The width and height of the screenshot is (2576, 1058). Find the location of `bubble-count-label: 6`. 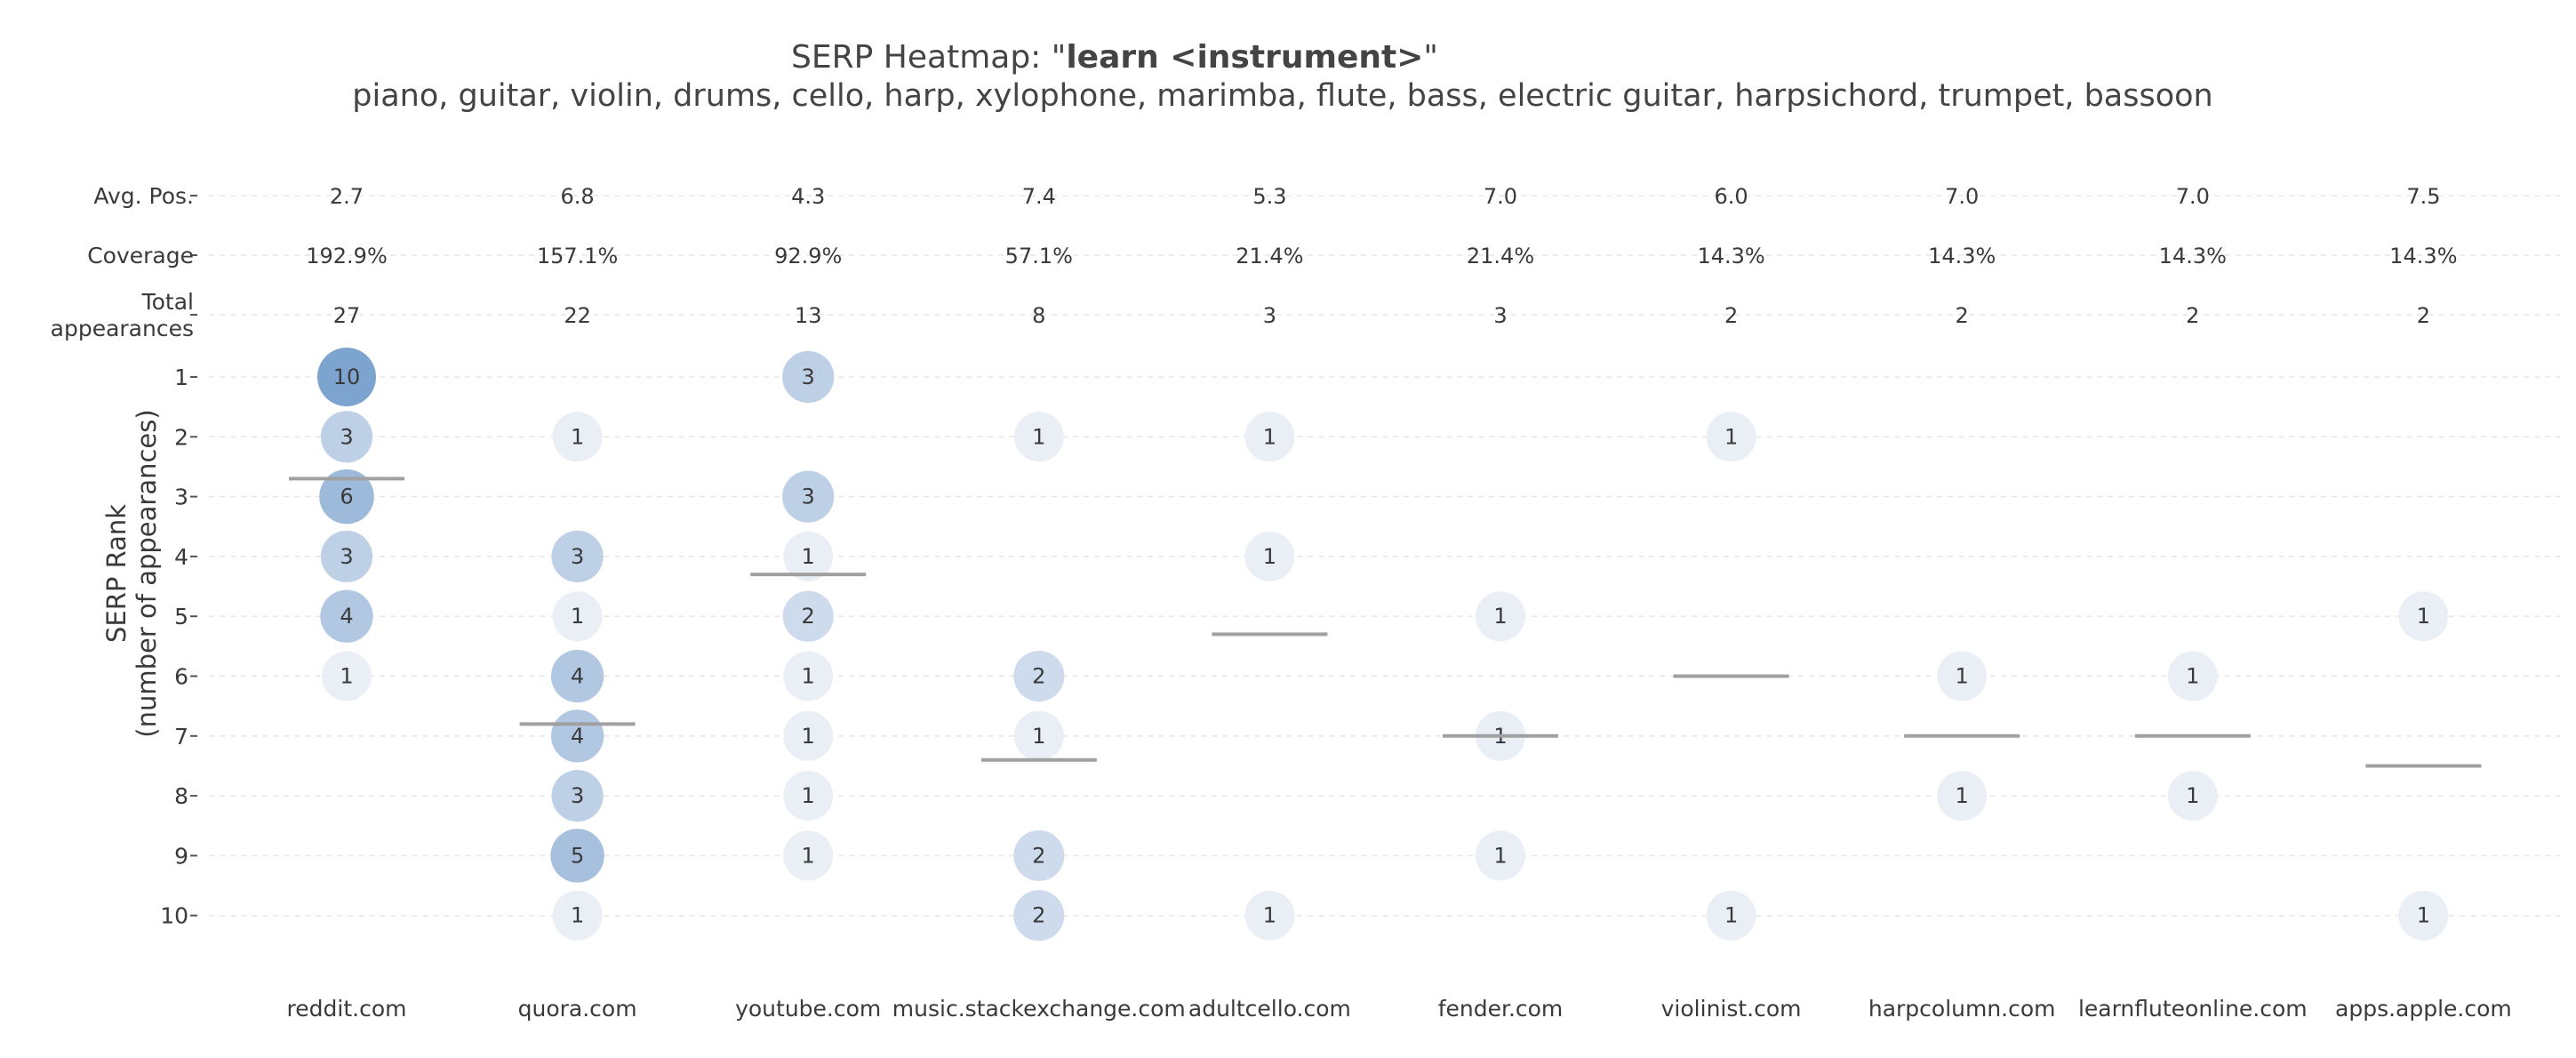

bubble-count-label: 6 is located at coordinates (346, 497).